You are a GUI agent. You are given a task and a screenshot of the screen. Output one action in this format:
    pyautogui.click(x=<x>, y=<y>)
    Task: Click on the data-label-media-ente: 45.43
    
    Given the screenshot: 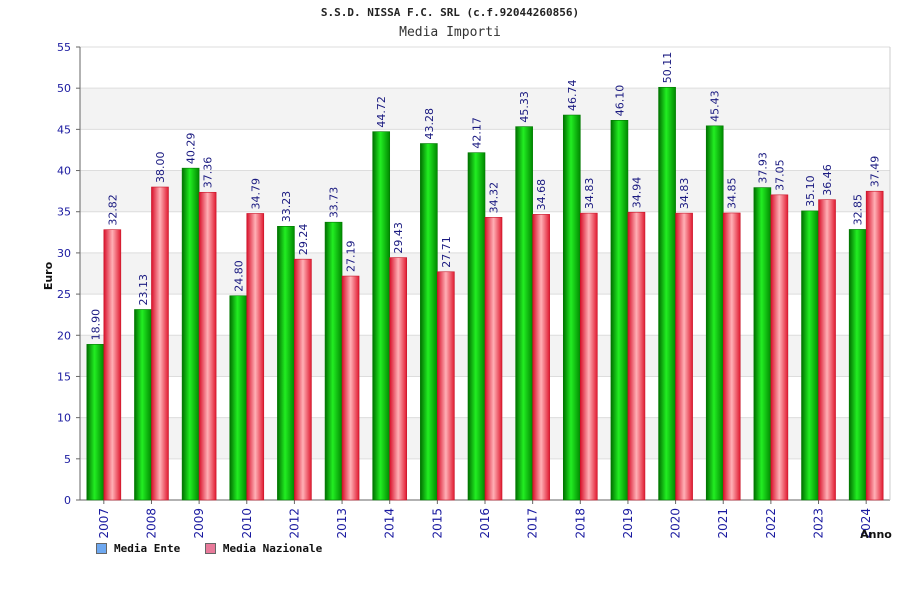 What is the action you would take?
    pyautogui.click(x=715, y=106)
    